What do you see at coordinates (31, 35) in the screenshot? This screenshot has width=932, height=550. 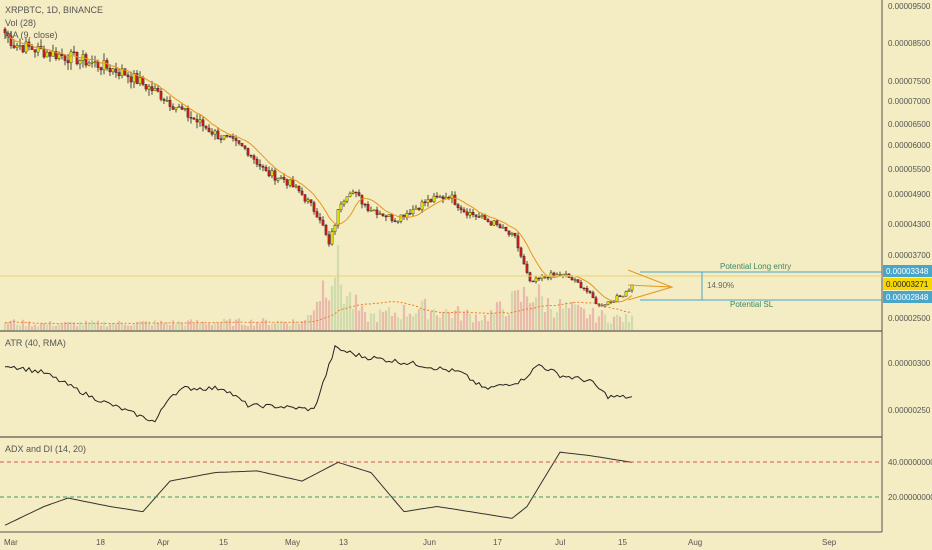 I see `ma-legend: MA (9, close)` at bounding box center [31, 35].